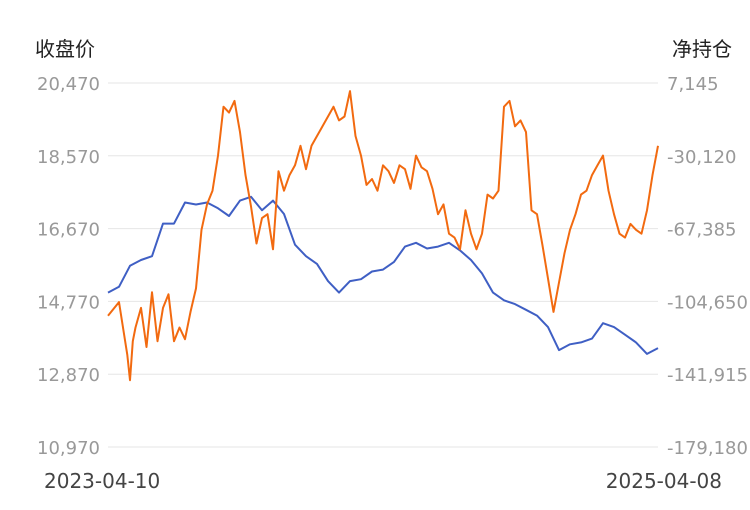 The image size is (750, 510). What do you see at coordinates (707, 448) in the screenshot?
I see `y-right-tick-label: -179,180` at bounding box center [707, 448].